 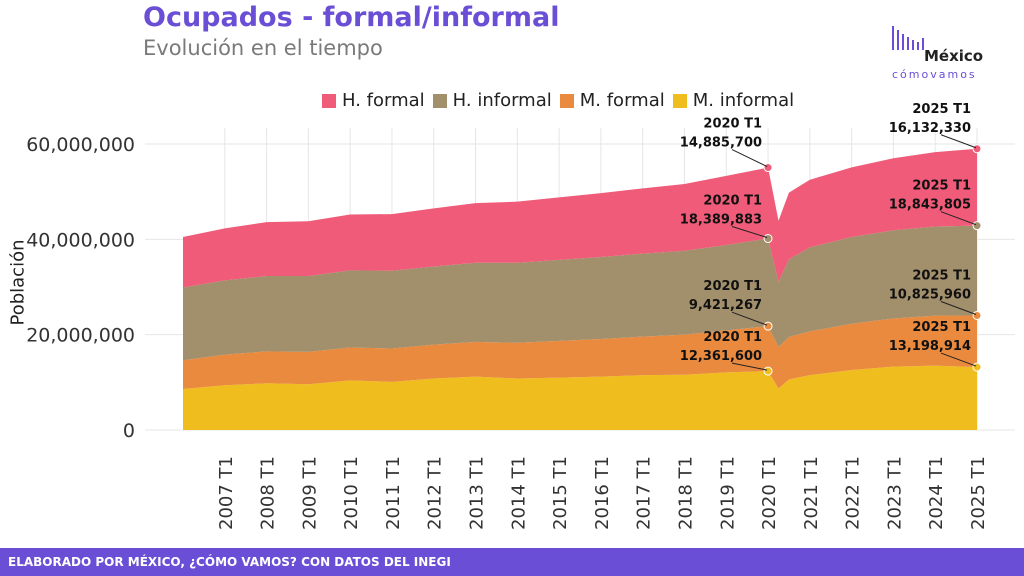 What do you see at coordinates (721, 143) in the screenshot?
I see `annotation-value: 14,885,700` at bounding box center [721, 143].